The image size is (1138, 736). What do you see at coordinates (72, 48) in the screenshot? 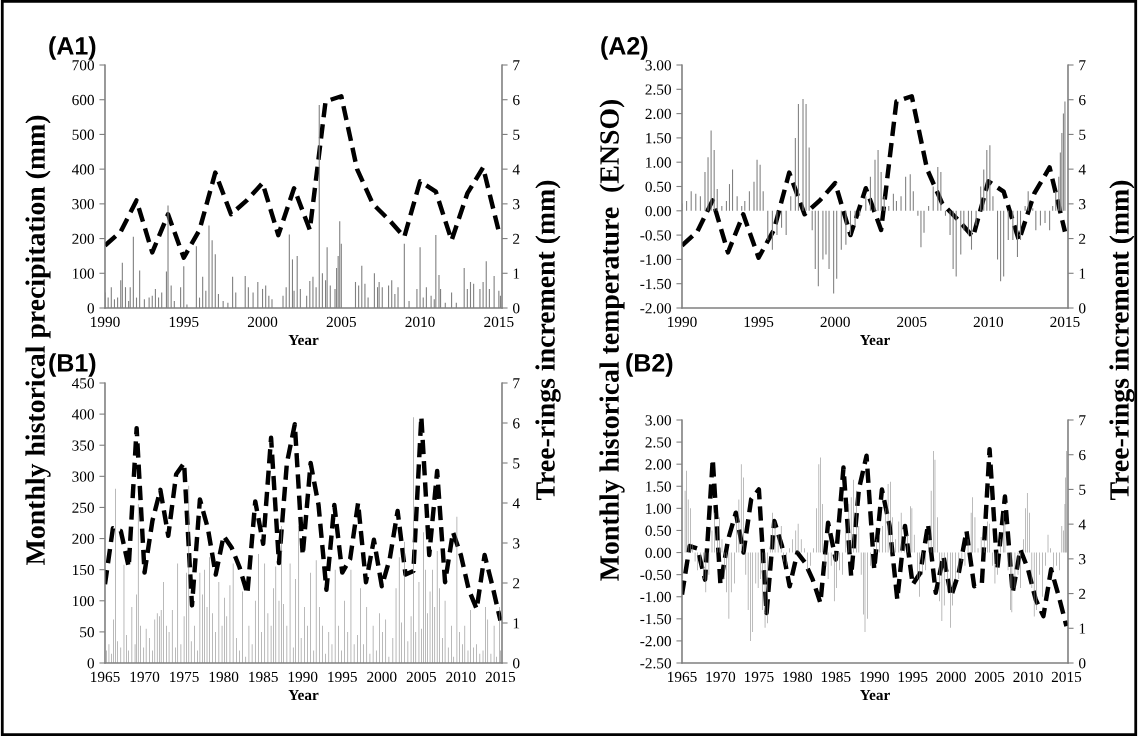
I see `chart-title: (A1)` at bounding box center [72, 48].